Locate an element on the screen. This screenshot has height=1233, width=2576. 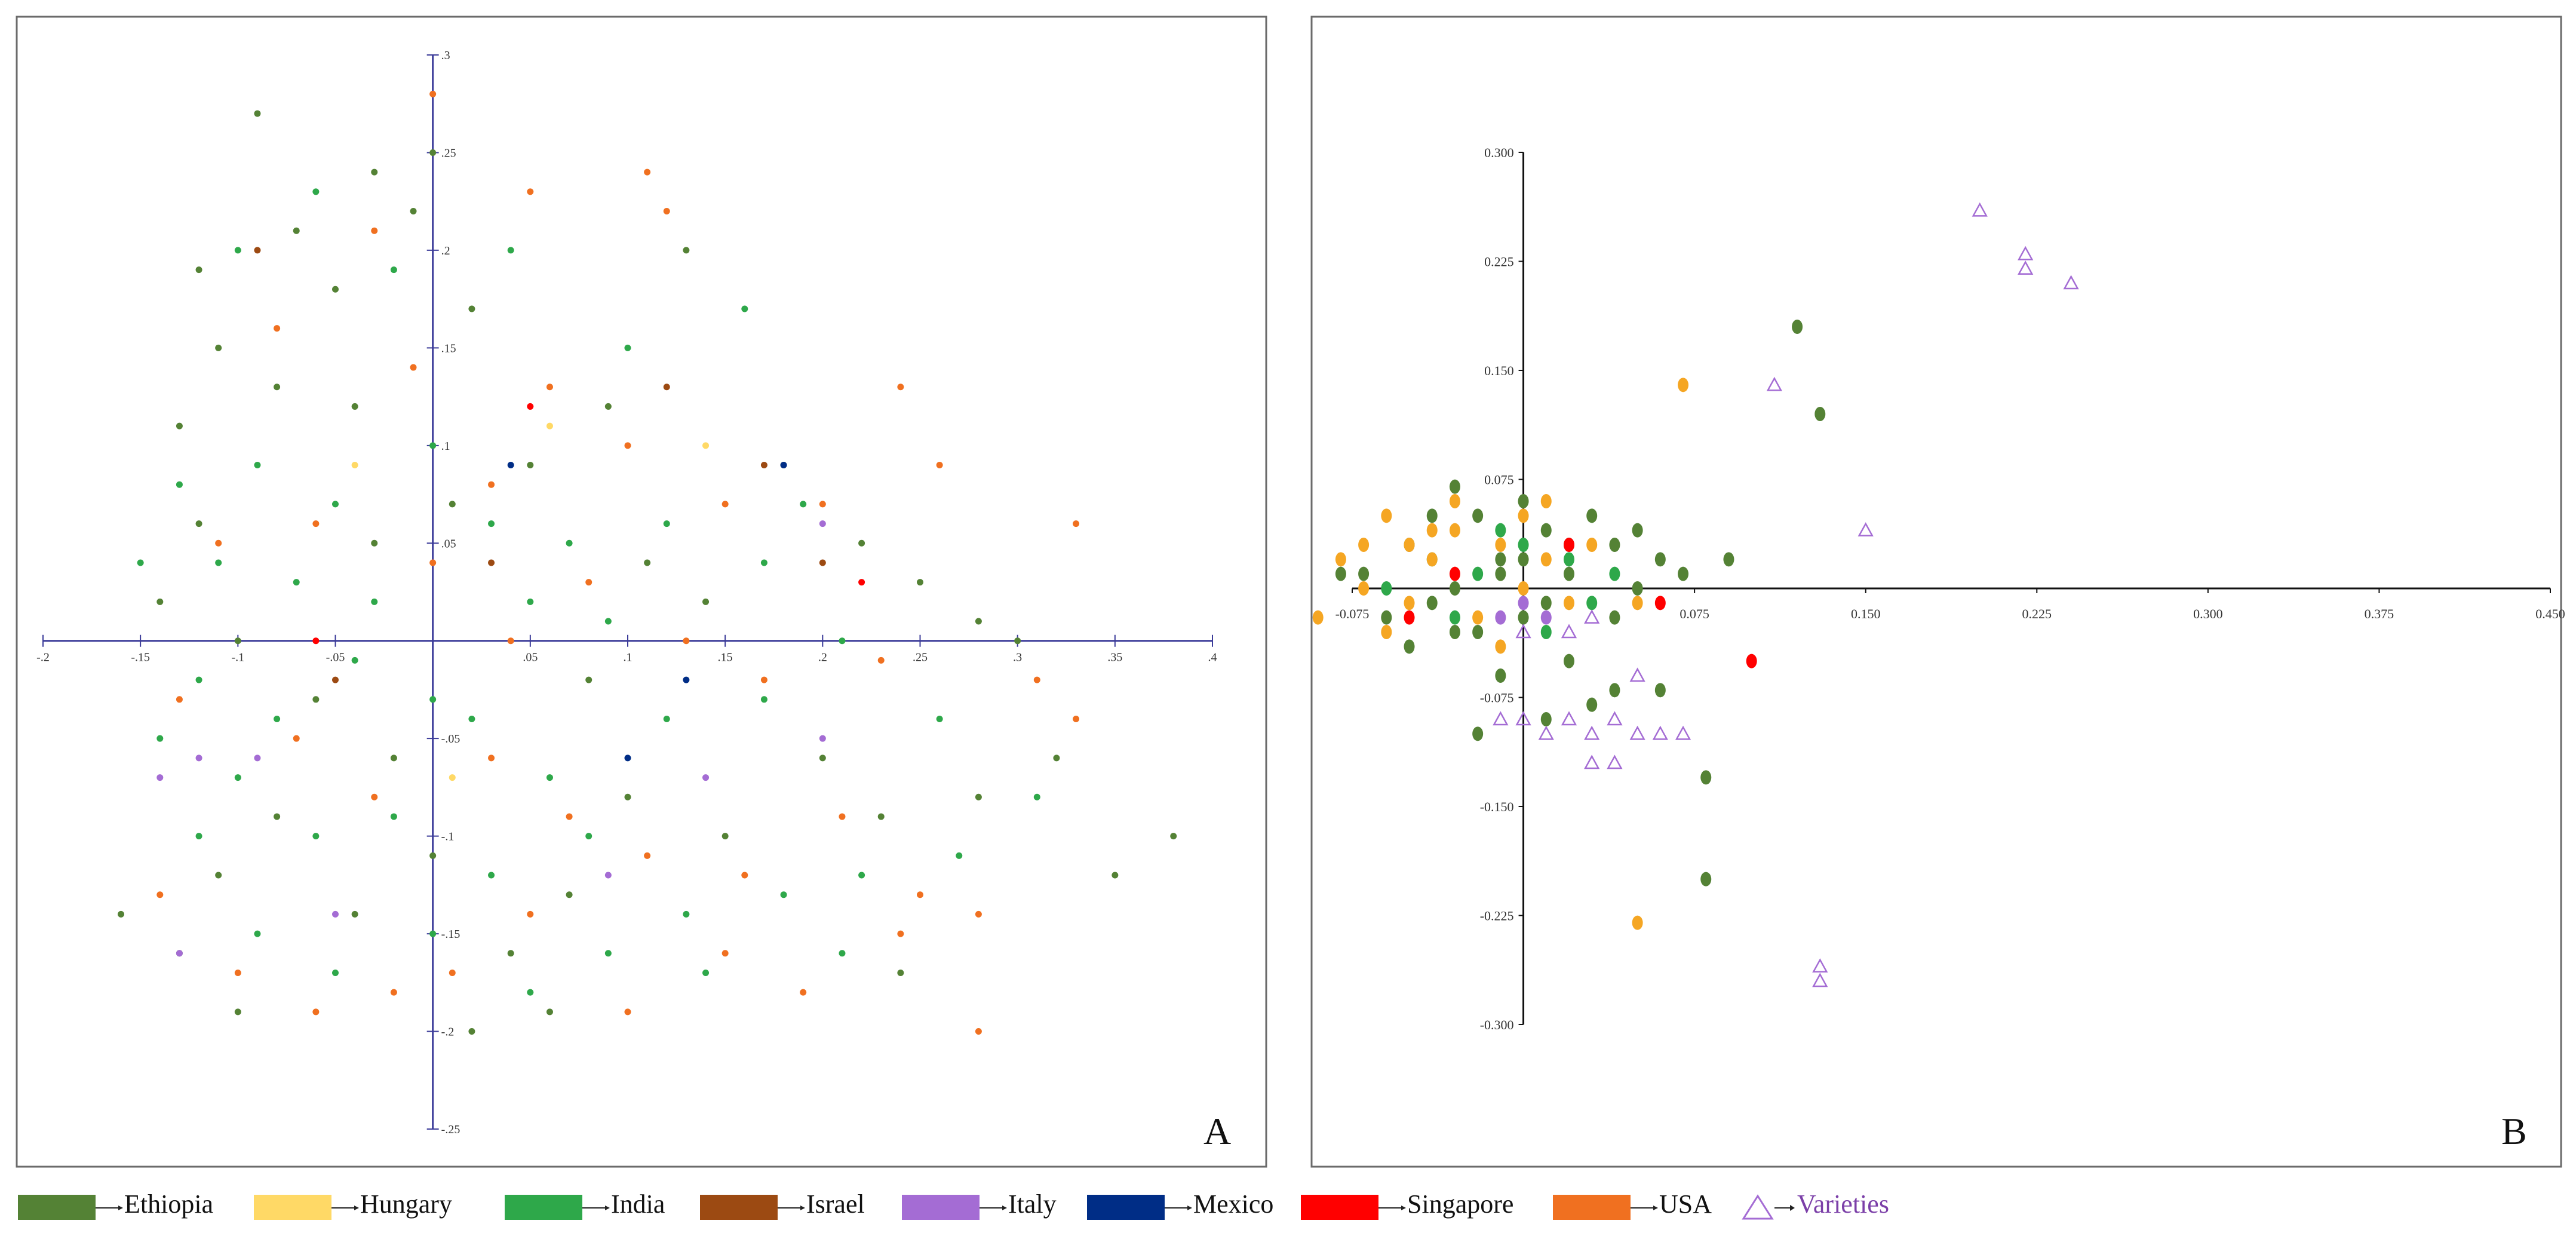
point-mexico is located at coordinates (627, 758).